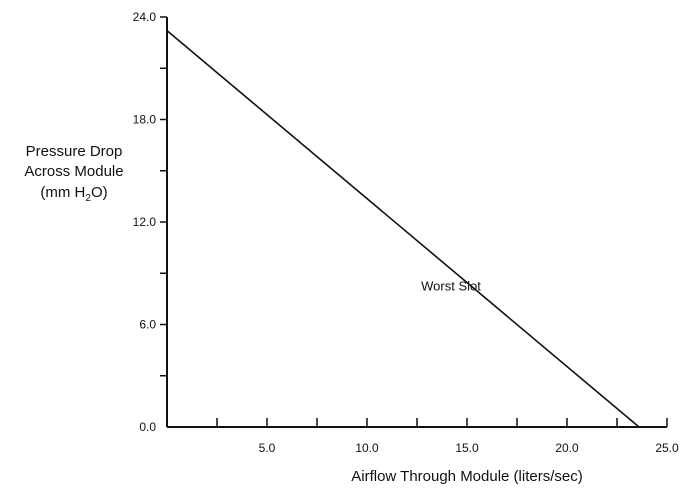 This screenshot has width=680, height=489. Describe the element at coordinates (451, 285) in the screenshot. I see `annotation-label: Worst Slot` at that location.